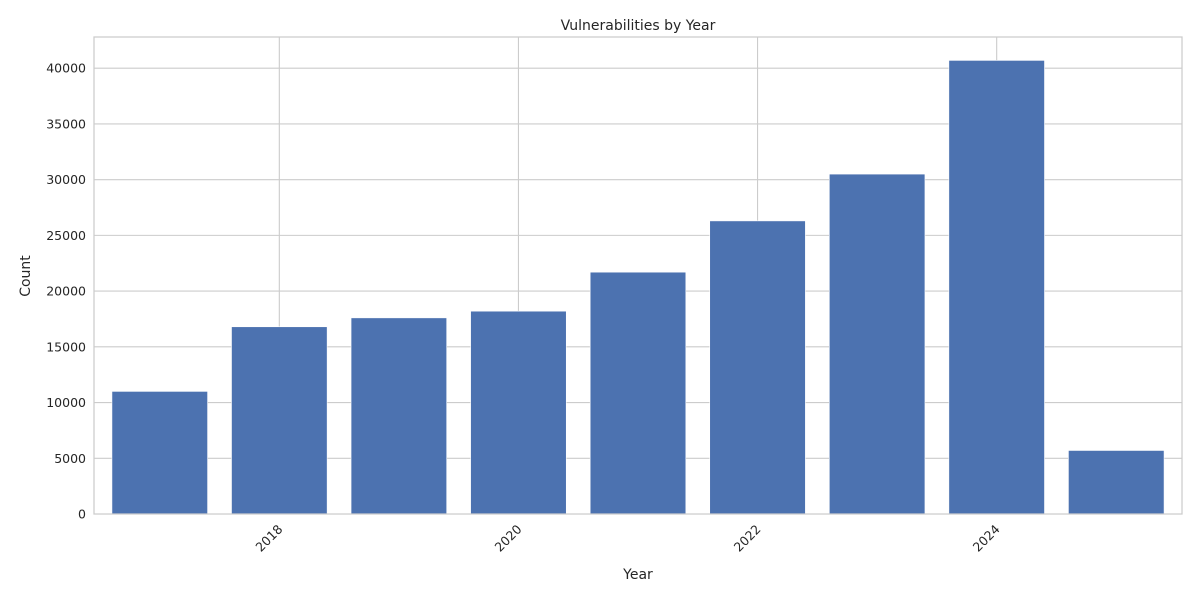  I want to click on chart-title: Vulnerabilities by Year, so click(638, 26).